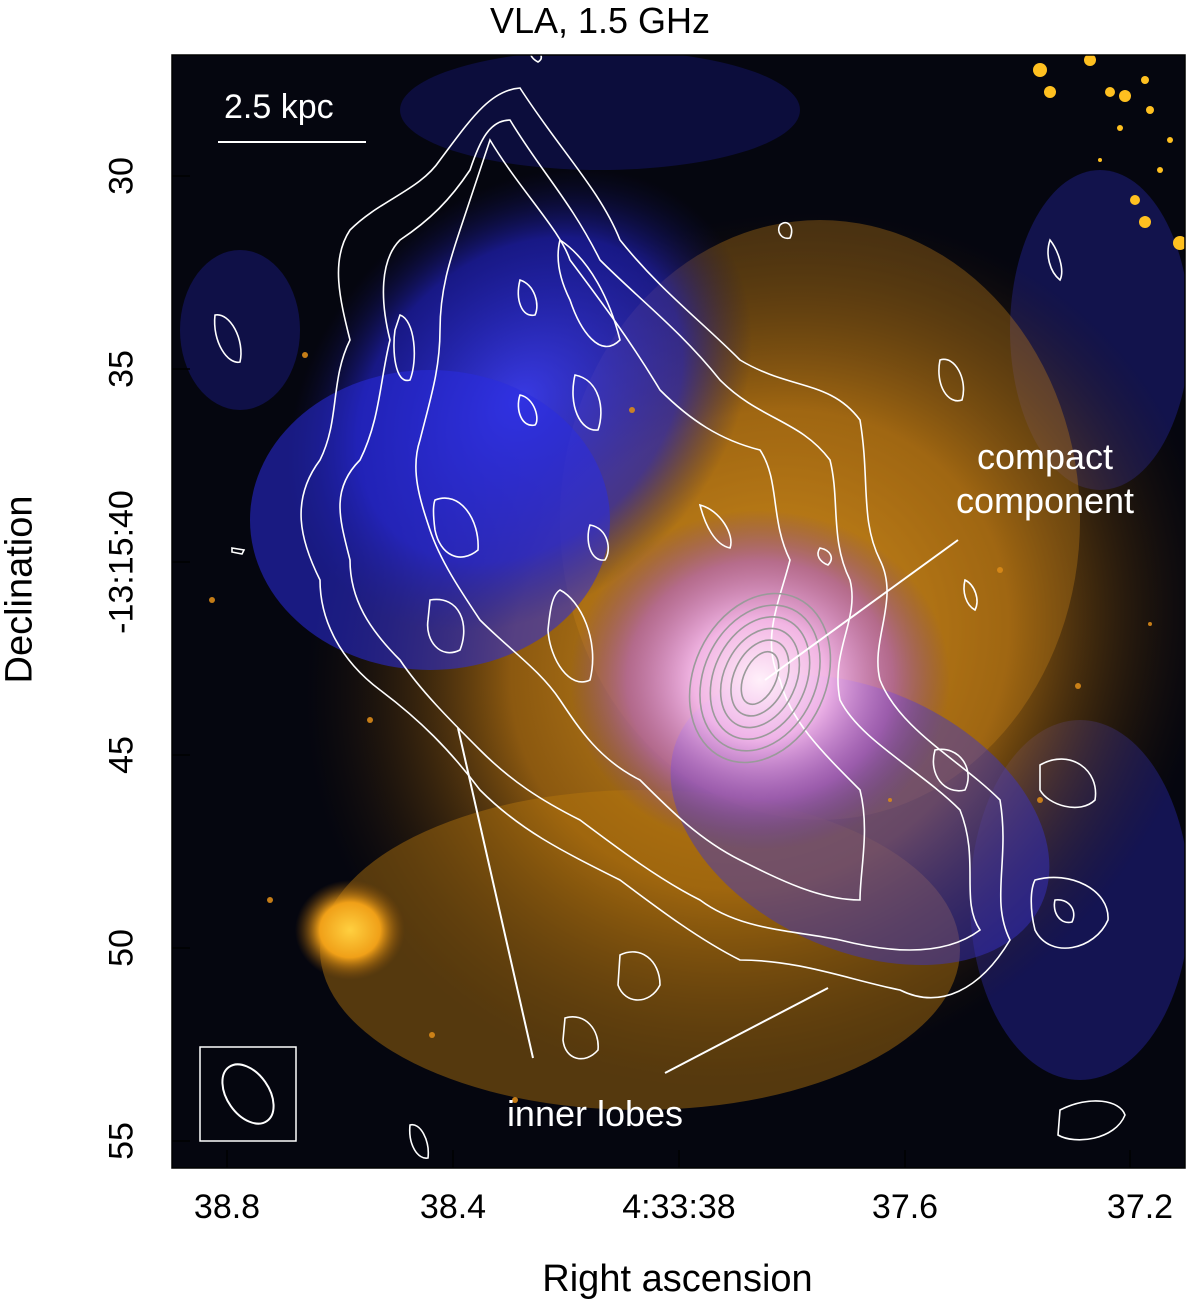  Describe the element at coordinates (1140, 1207) in the screenshot. I see `x-tick-label: 37.2` at that location.